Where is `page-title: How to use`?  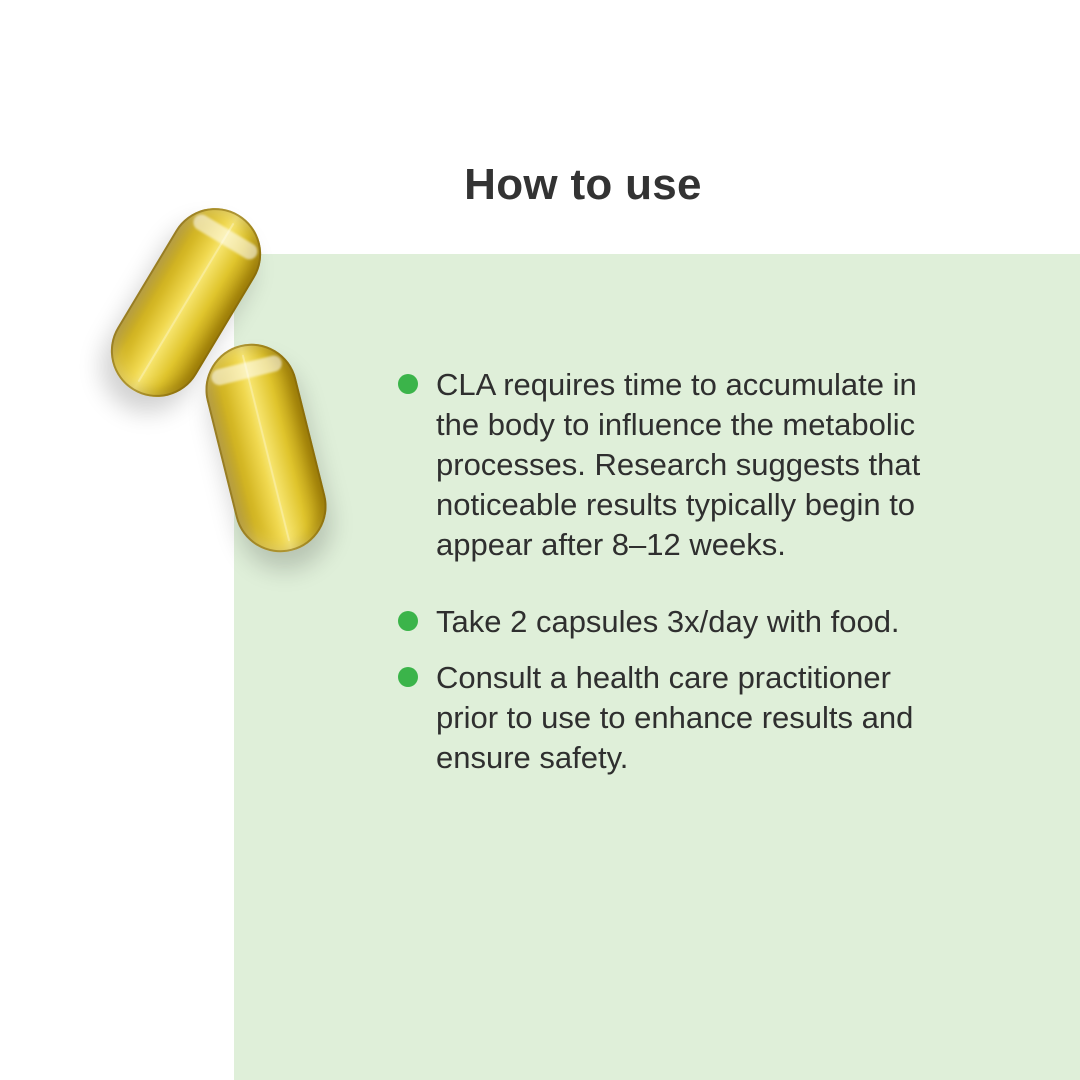 page-title: How to use is located at coordinates (583, 184).